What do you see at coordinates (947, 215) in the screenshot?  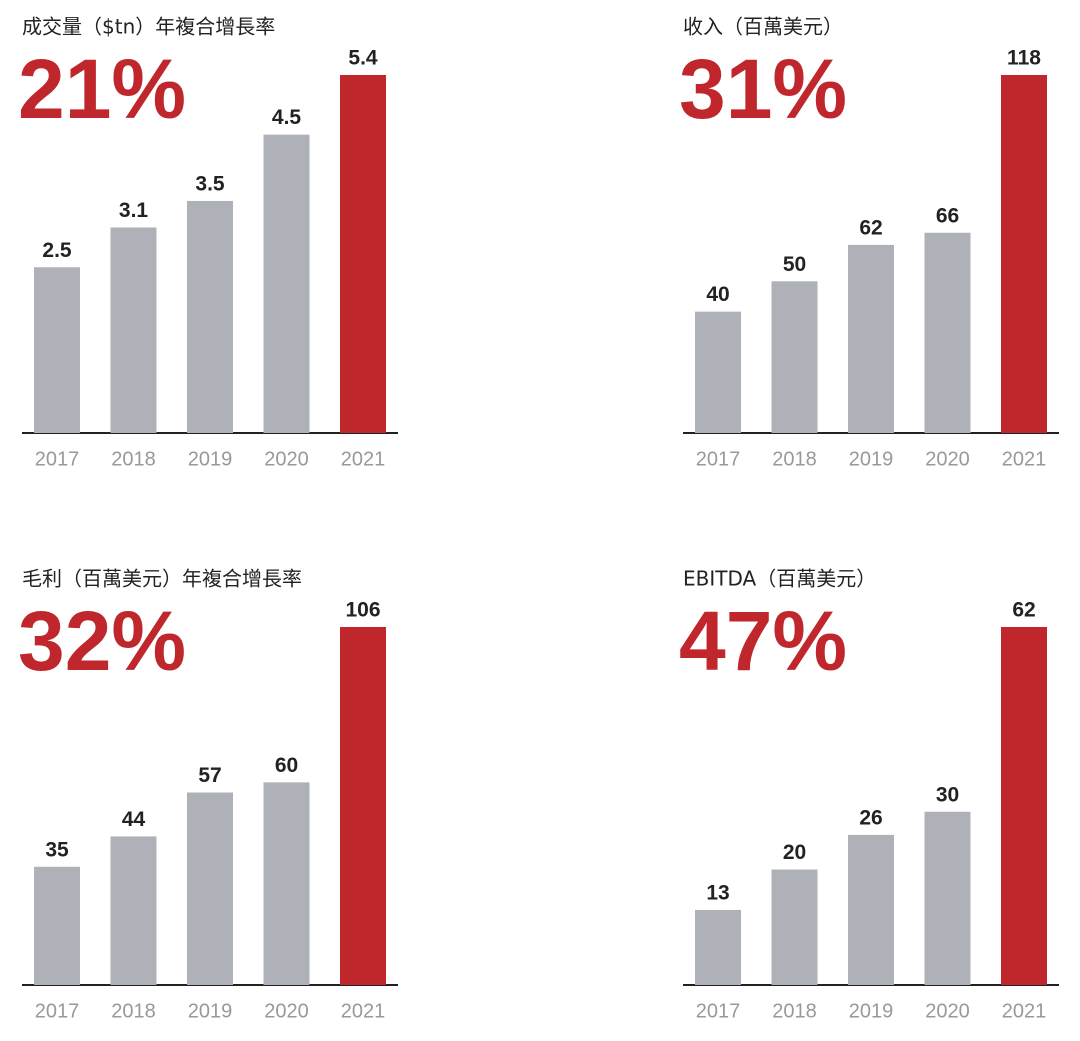 I see `value-label: 66` at bounding box center [947, 215].